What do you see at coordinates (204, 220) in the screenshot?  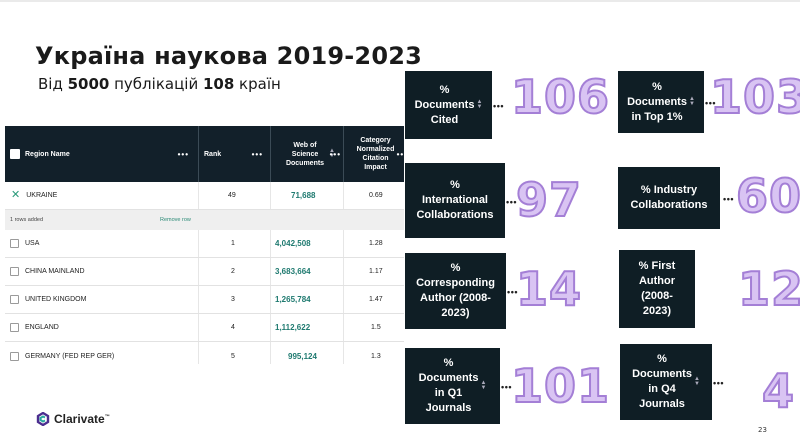 I see `rows-added-bar: 1 rows added Remove row` at bounding box center [204, 220].